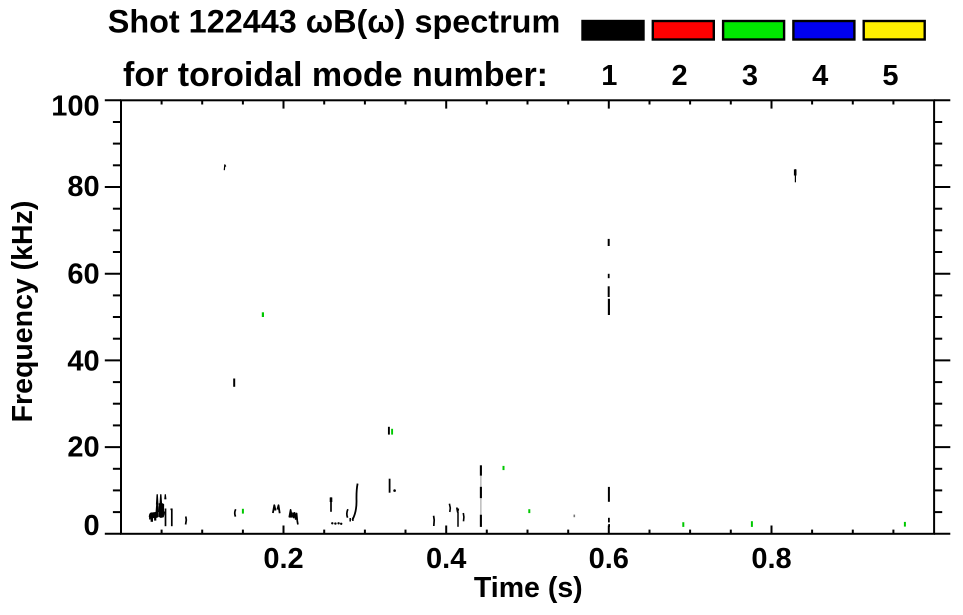  I want to click on svg-text: 0, so click(92, 526).